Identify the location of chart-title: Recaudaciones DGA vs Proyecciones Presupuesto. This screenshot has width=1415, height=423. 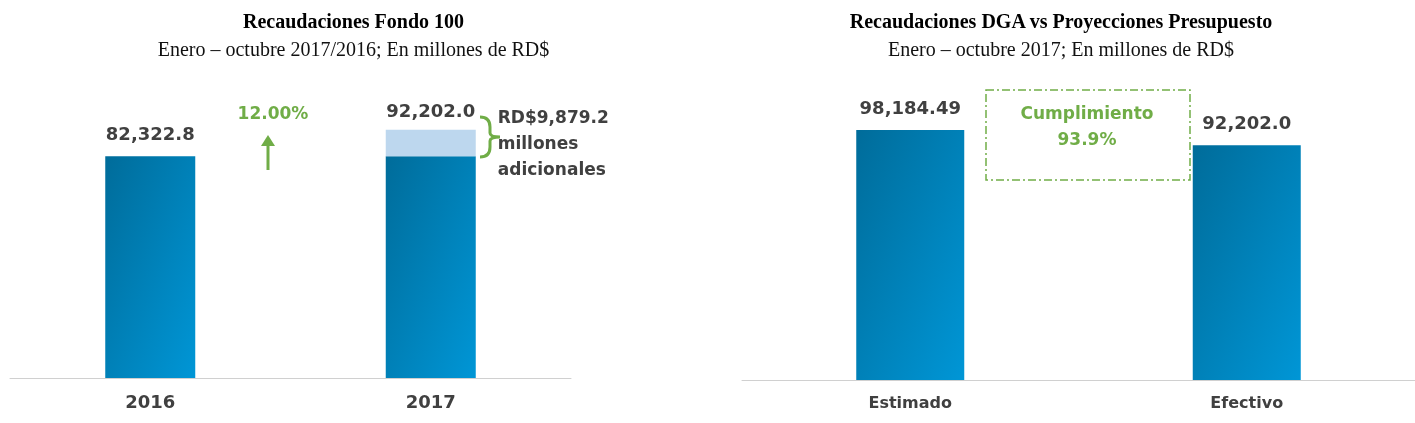
(1061, 21).